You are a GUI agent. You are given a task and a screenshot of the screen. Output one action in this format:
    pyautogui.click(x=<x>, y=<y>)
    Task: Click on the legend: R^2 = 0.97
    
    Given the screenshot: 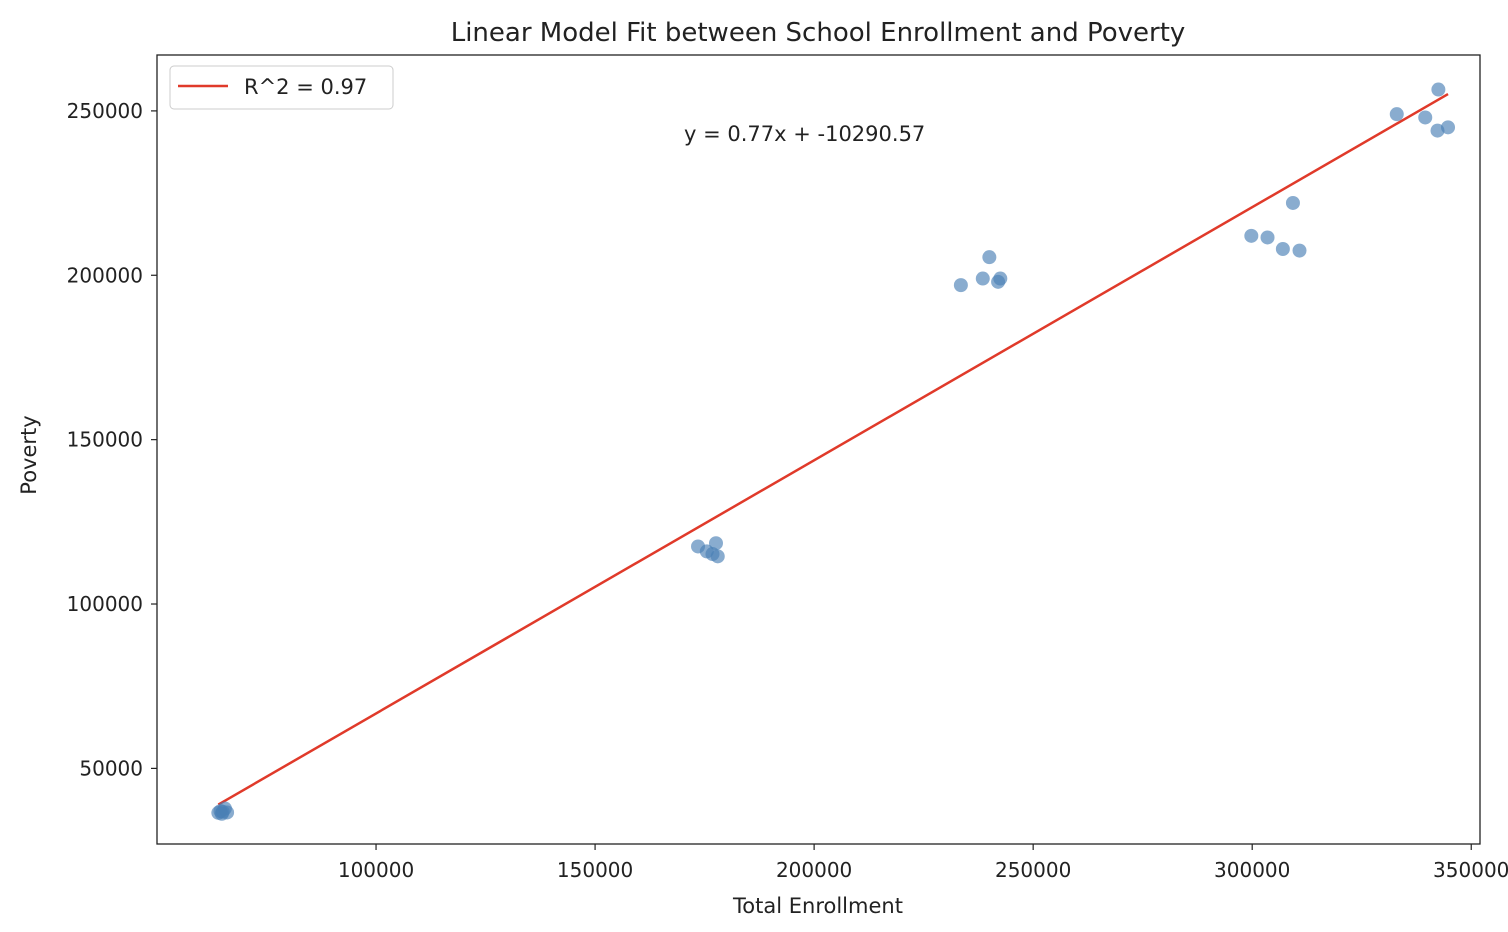 What is the action you would take?
    pyautogui.click(x=281, y=87)
    